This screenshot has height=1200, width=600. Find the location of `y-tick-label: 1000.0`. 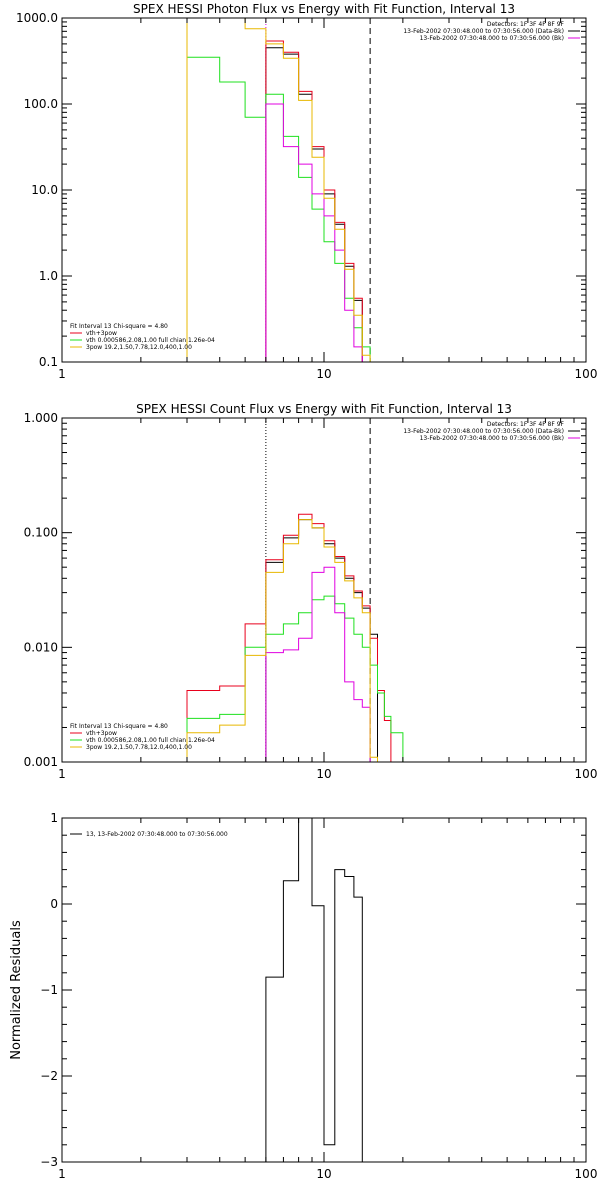

y-tick-label: 1000.0 is located at coordinates (37, 18).